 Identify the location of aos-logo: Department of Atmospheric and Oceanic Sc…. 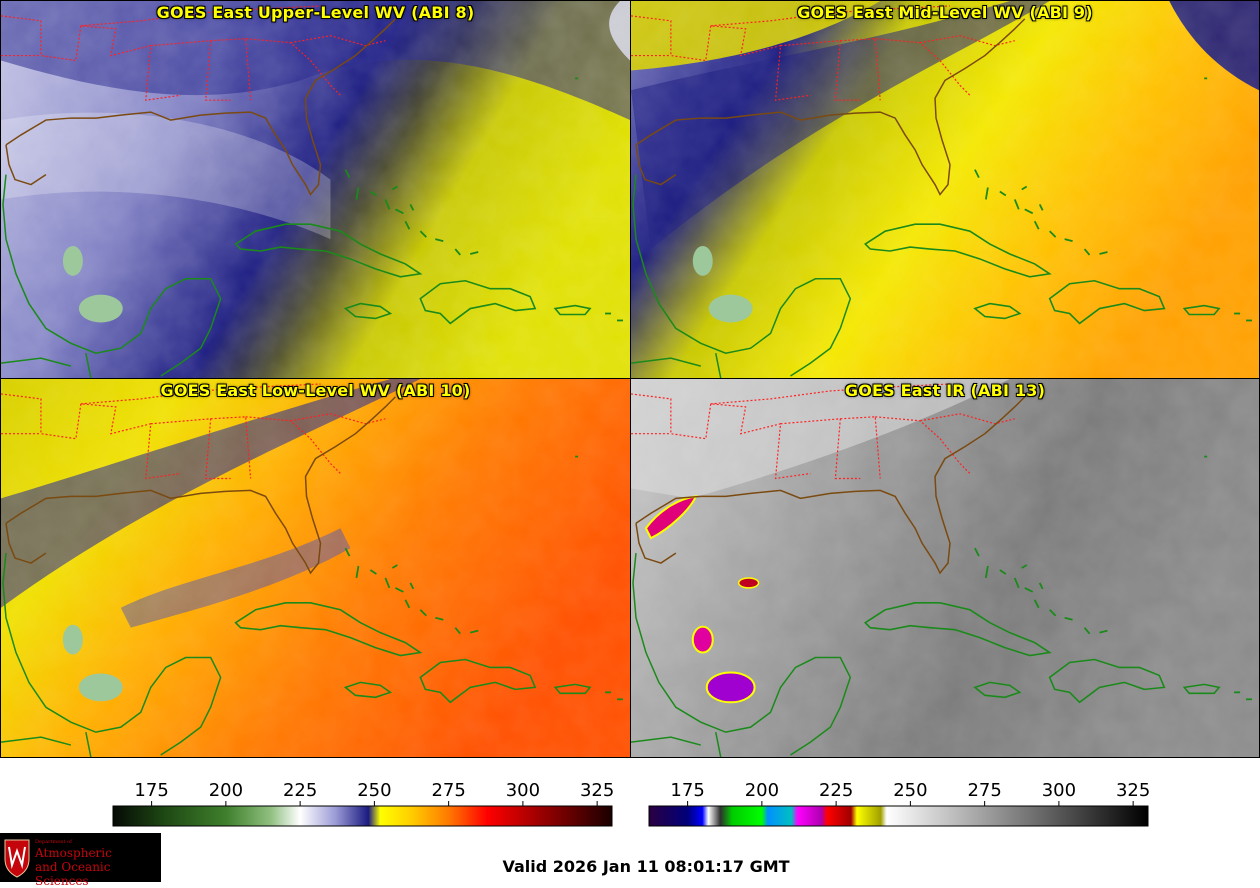
(80, 860).